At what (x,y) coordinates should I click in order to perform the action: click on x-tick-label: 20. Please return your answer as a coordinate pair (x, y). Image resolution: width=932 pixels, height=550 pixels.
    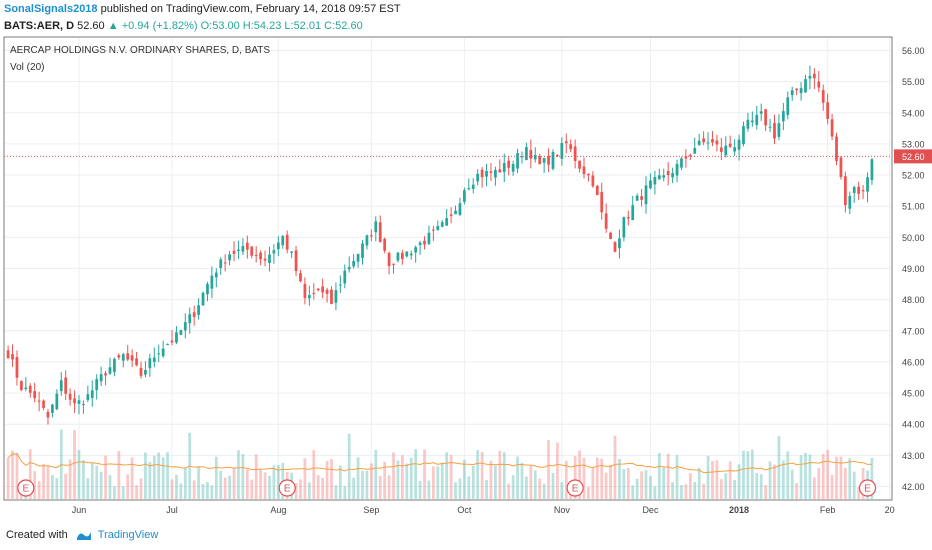
    Looking at the image, I should click on (890, 510).